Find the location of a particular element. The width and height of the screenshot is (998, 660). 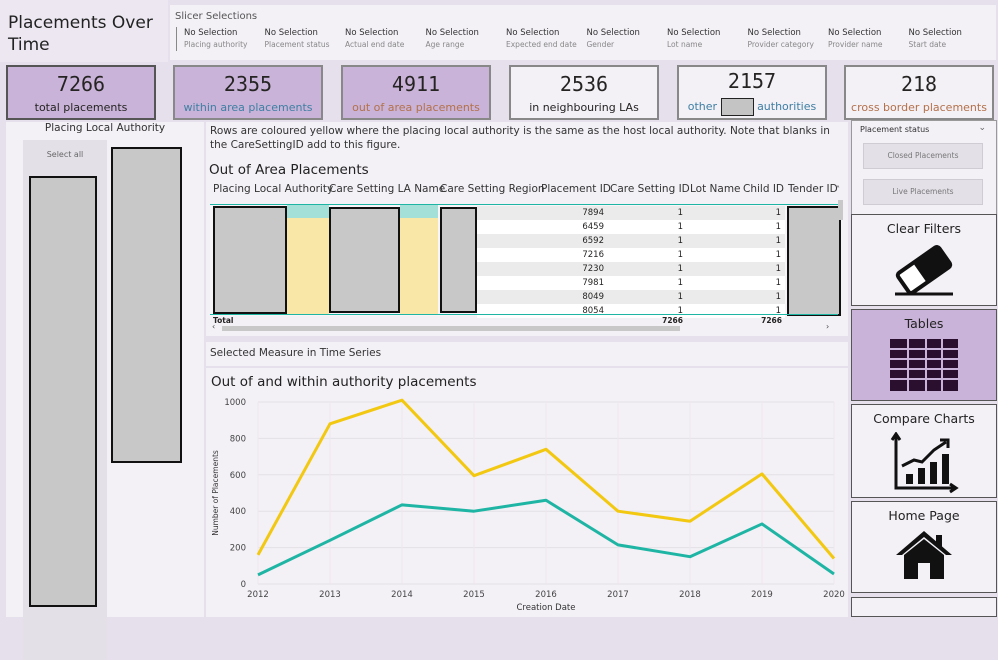

y-tick-label: 1000 is located at coordinates (235, 403).